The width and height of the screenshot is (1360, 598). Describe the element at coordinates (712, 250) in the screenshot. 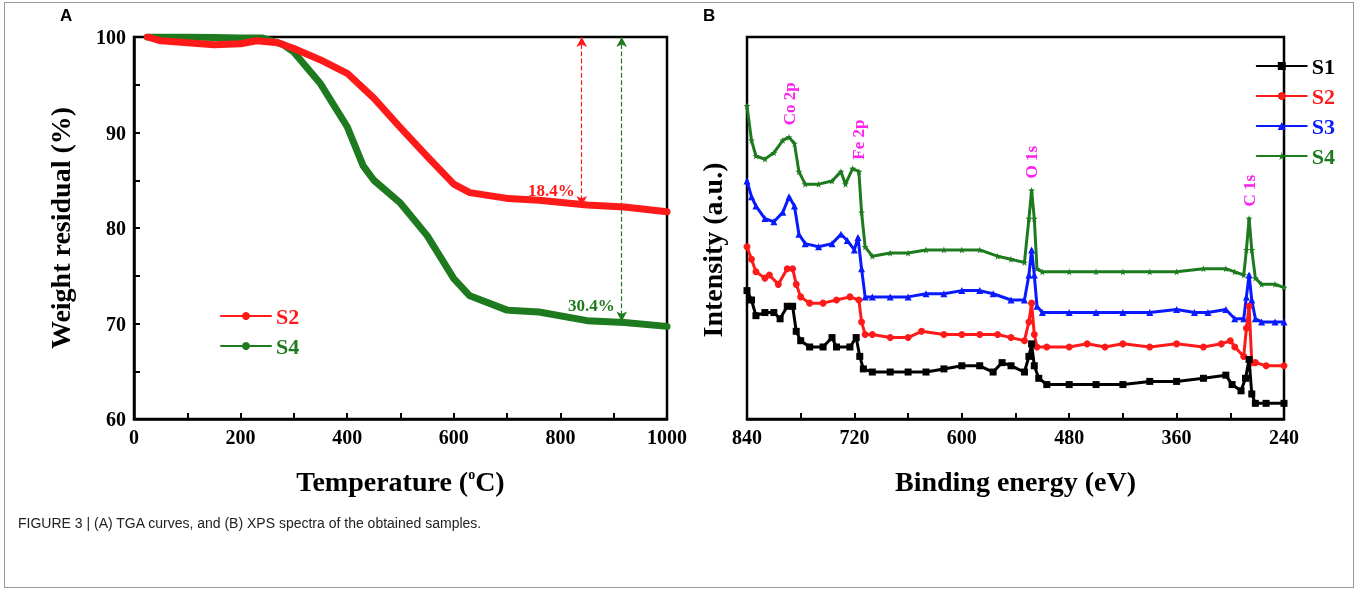

I see `y-axis-title: Intensity (a.u.)` at that location.